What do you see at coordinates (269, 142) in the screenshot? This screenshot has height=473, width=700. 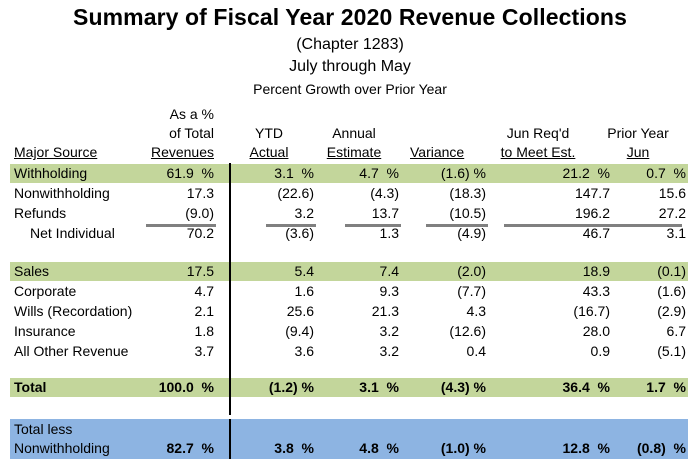 I see `header-ytd: YTD Actual` at bounding box center [269, 142].